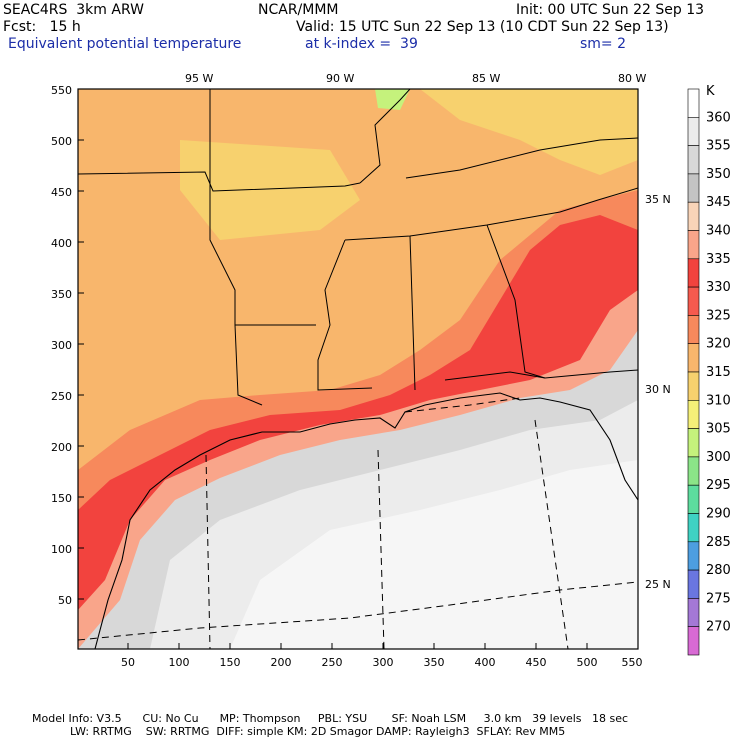  I want to click on x-tick-label: 550, so click(632, 662).